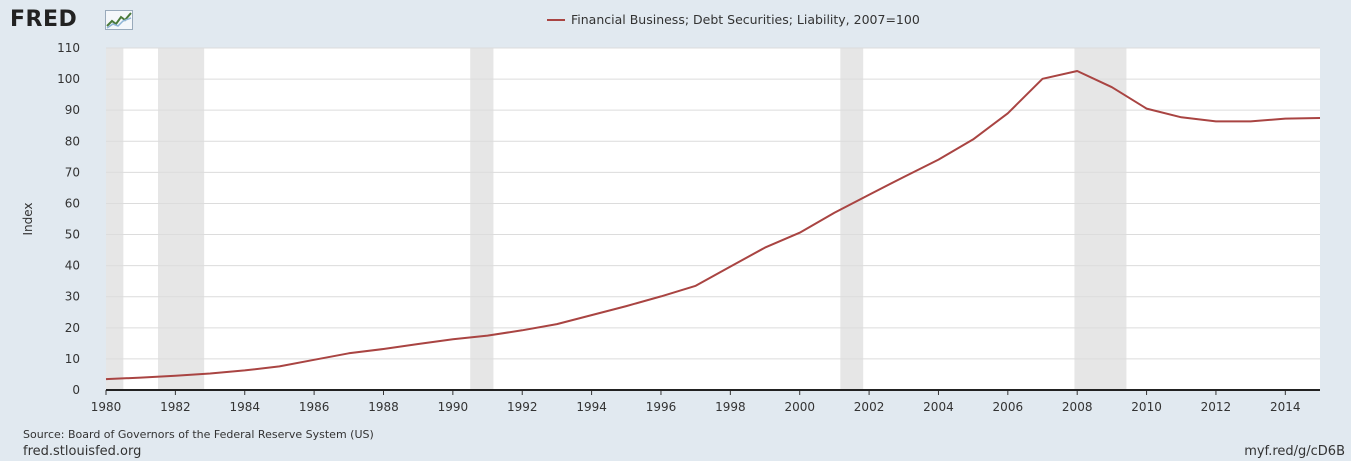 This screenshot has width=1351, height=461. What do you see at coordinates (938, 407) in the screenshot?
I see `x-tick-label: 2004` at bounding box center [938, 407].